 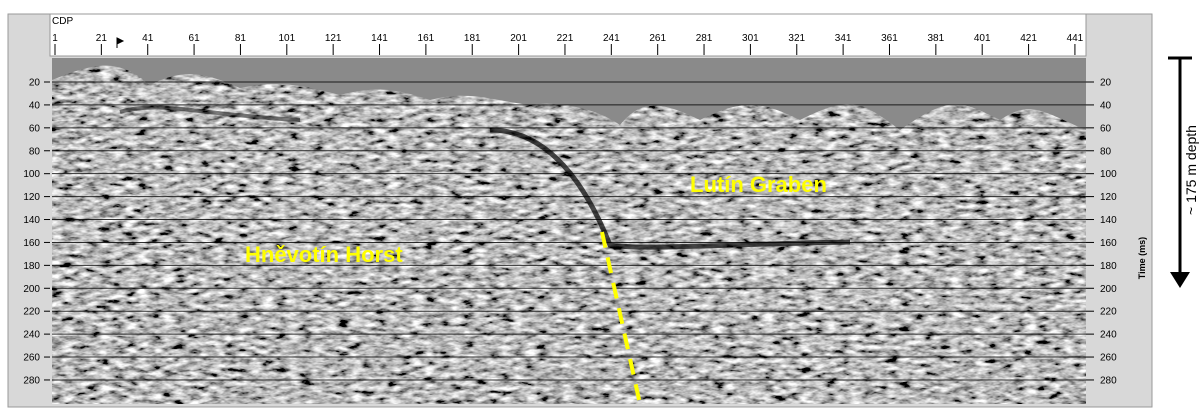 I want to click on time-tick-label-right: 40, so click(x=1106, y=105).